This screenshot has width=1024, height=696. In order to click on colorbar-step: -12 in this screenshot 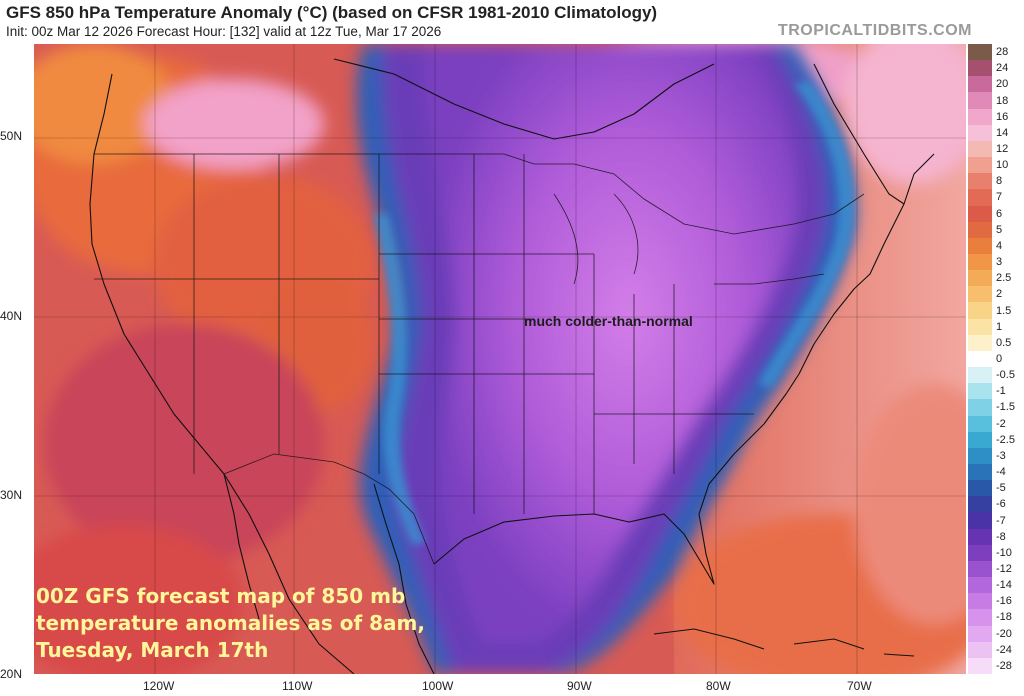, I will do `click(996, 569)`.